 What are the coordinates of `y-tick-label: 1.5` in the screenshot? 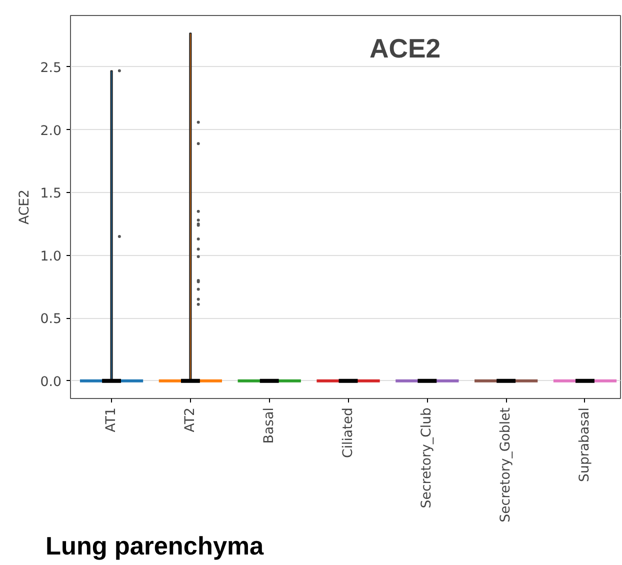 It's located at (51, 194).